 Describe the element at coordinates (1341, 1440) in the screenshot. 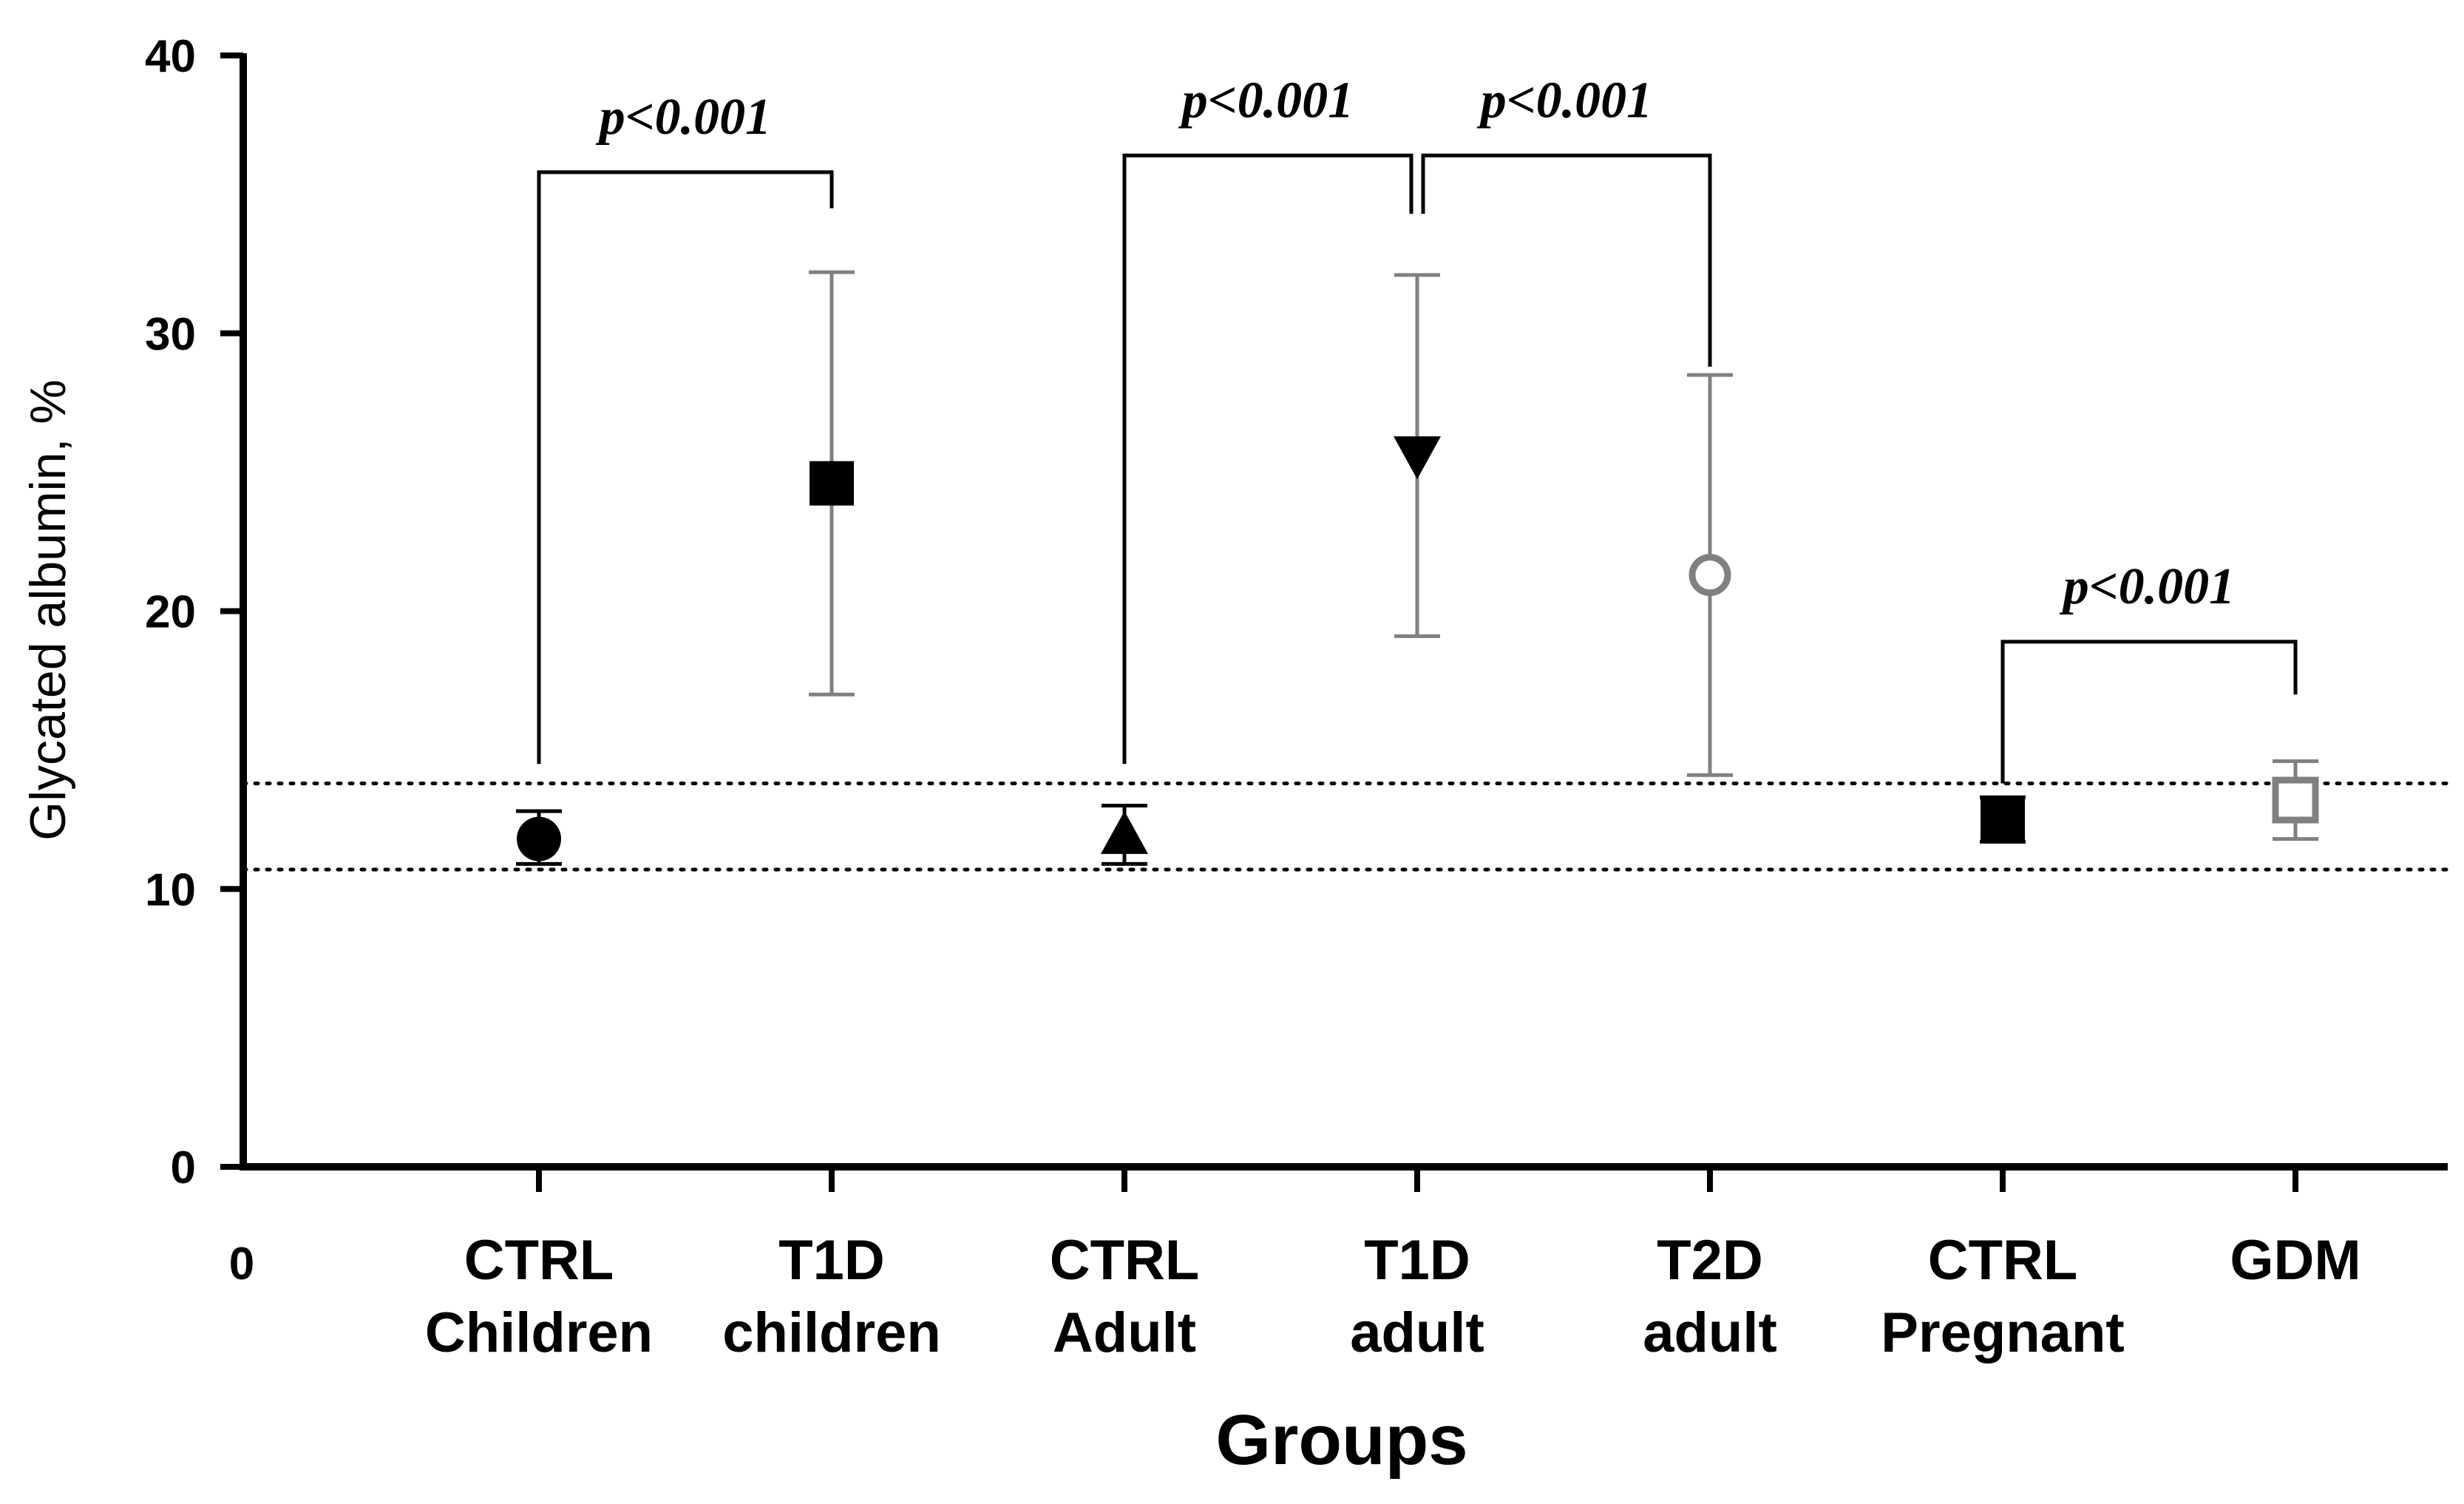

I see `x-axis-title: Groups` at that location.